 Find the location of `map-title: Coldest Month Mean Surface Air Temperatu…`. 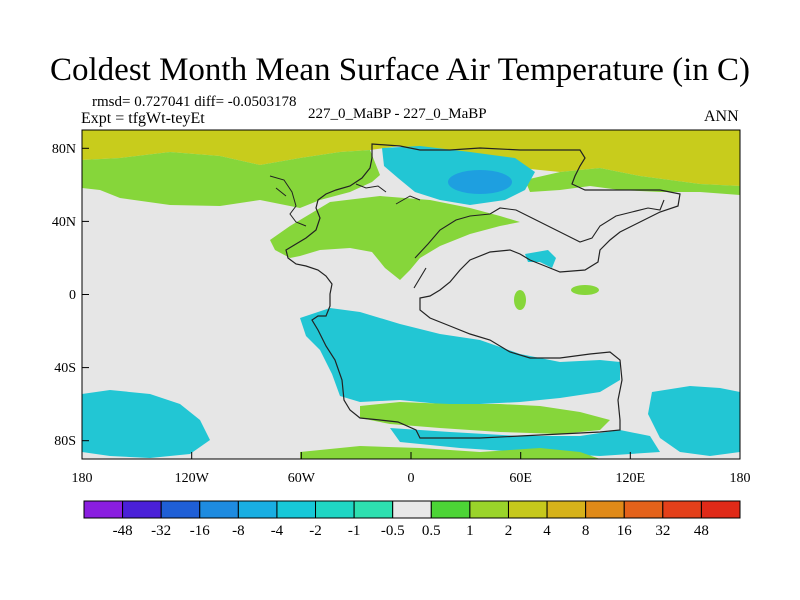

map-title: Coldest Month Mean Surface Air Temperatu… is located at coordinates (400, 70).